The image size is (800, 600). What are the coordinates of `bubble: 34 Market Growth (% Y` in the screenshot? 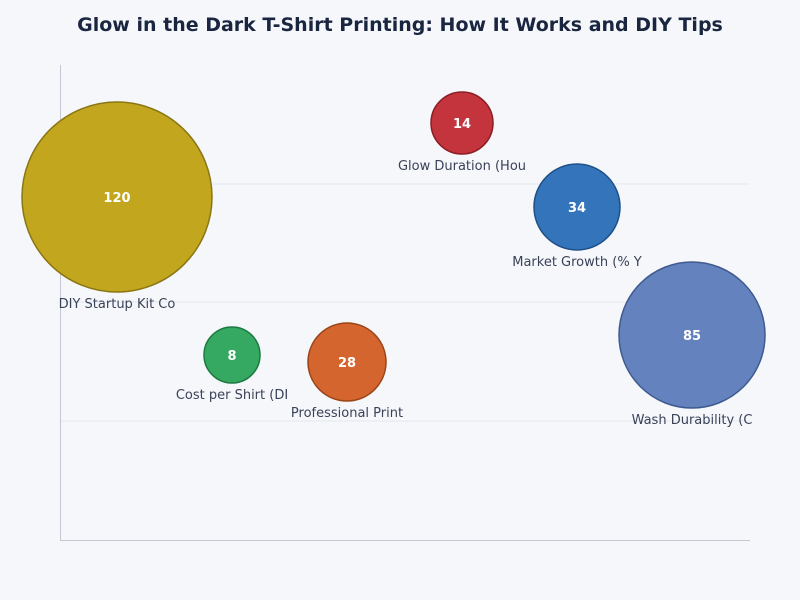 It's located at (577, 216).